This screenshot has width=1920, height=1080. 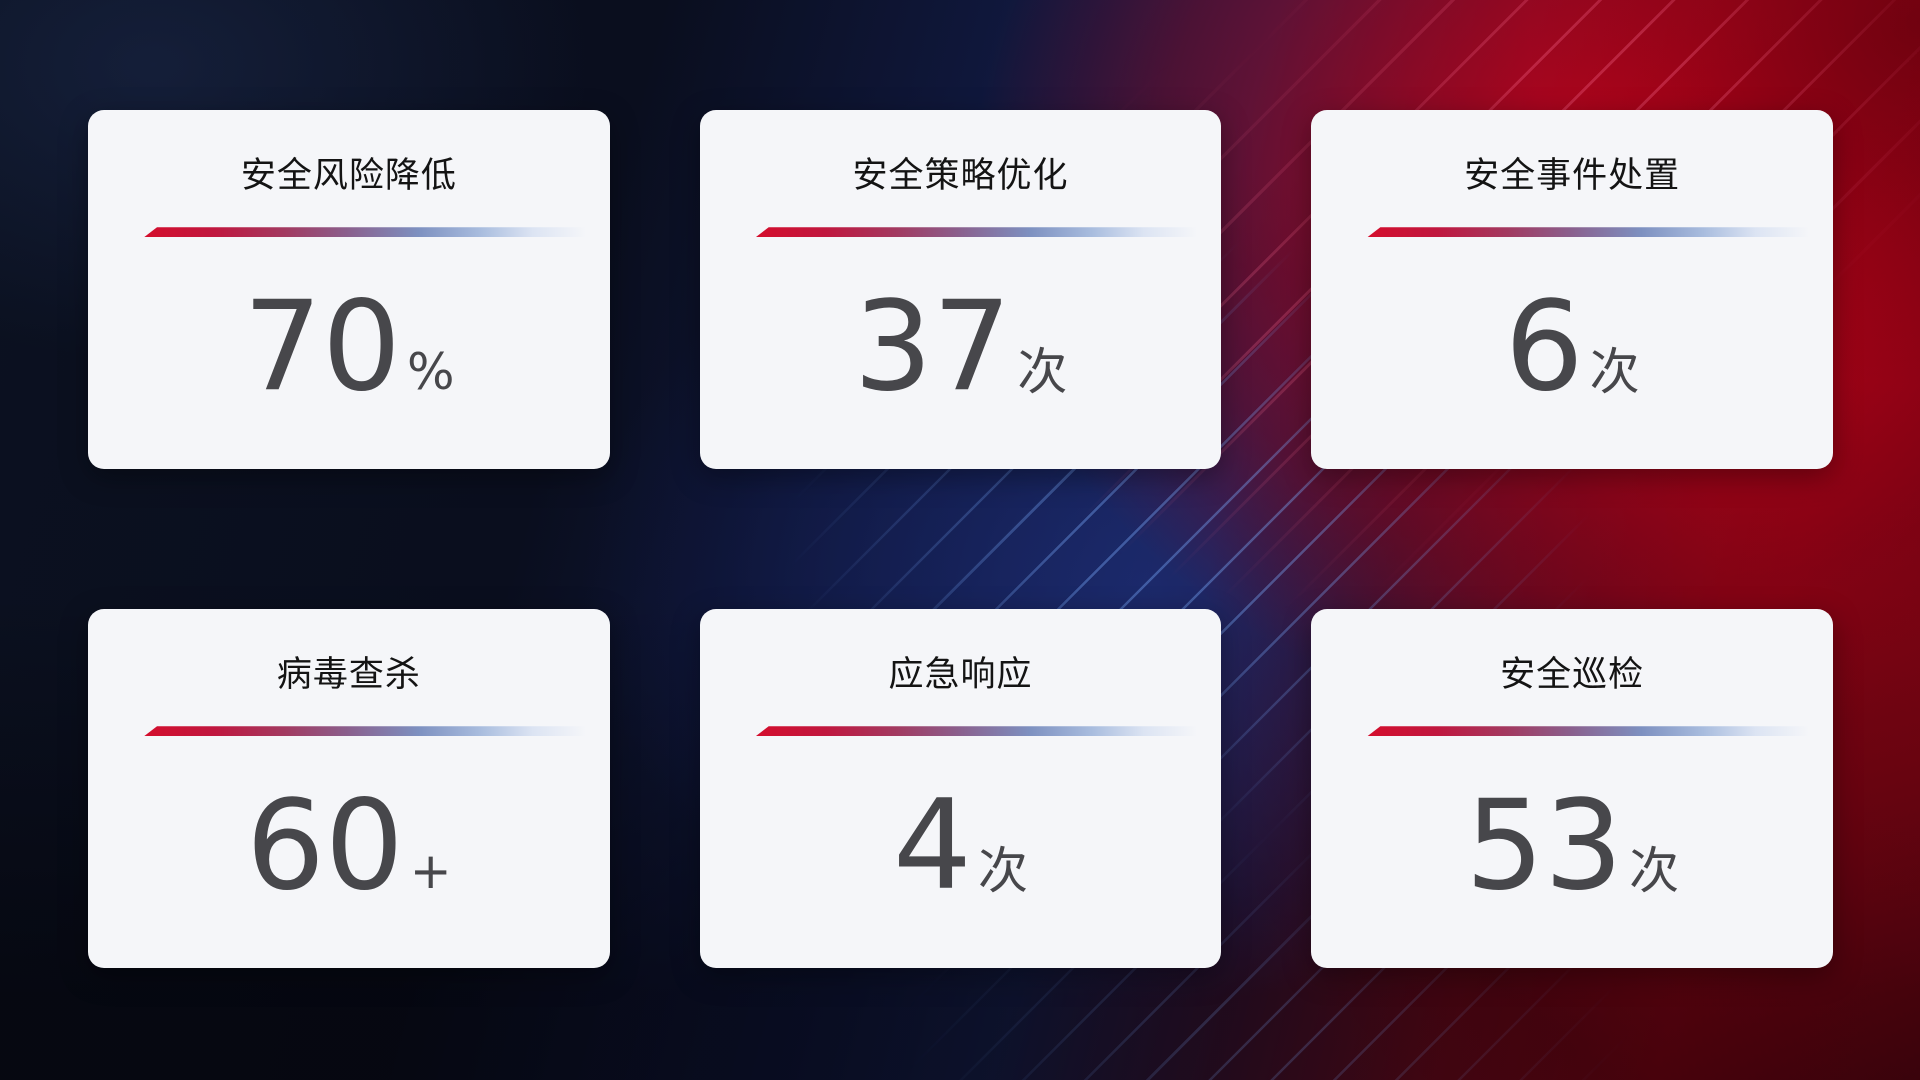 What do you see at coordinates (430, 871) in the screenshot?
I see `stat-unit: +` at bounding box center [430, 871].